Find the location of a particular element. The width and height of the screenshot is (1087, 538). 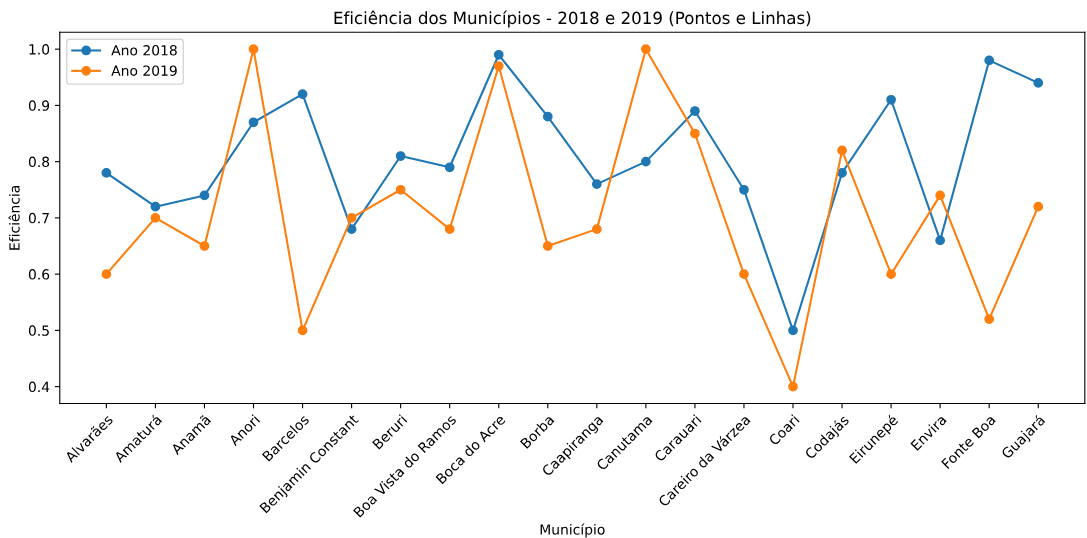

y-axis-title: Eficiência is located at coordinates (14, 217).